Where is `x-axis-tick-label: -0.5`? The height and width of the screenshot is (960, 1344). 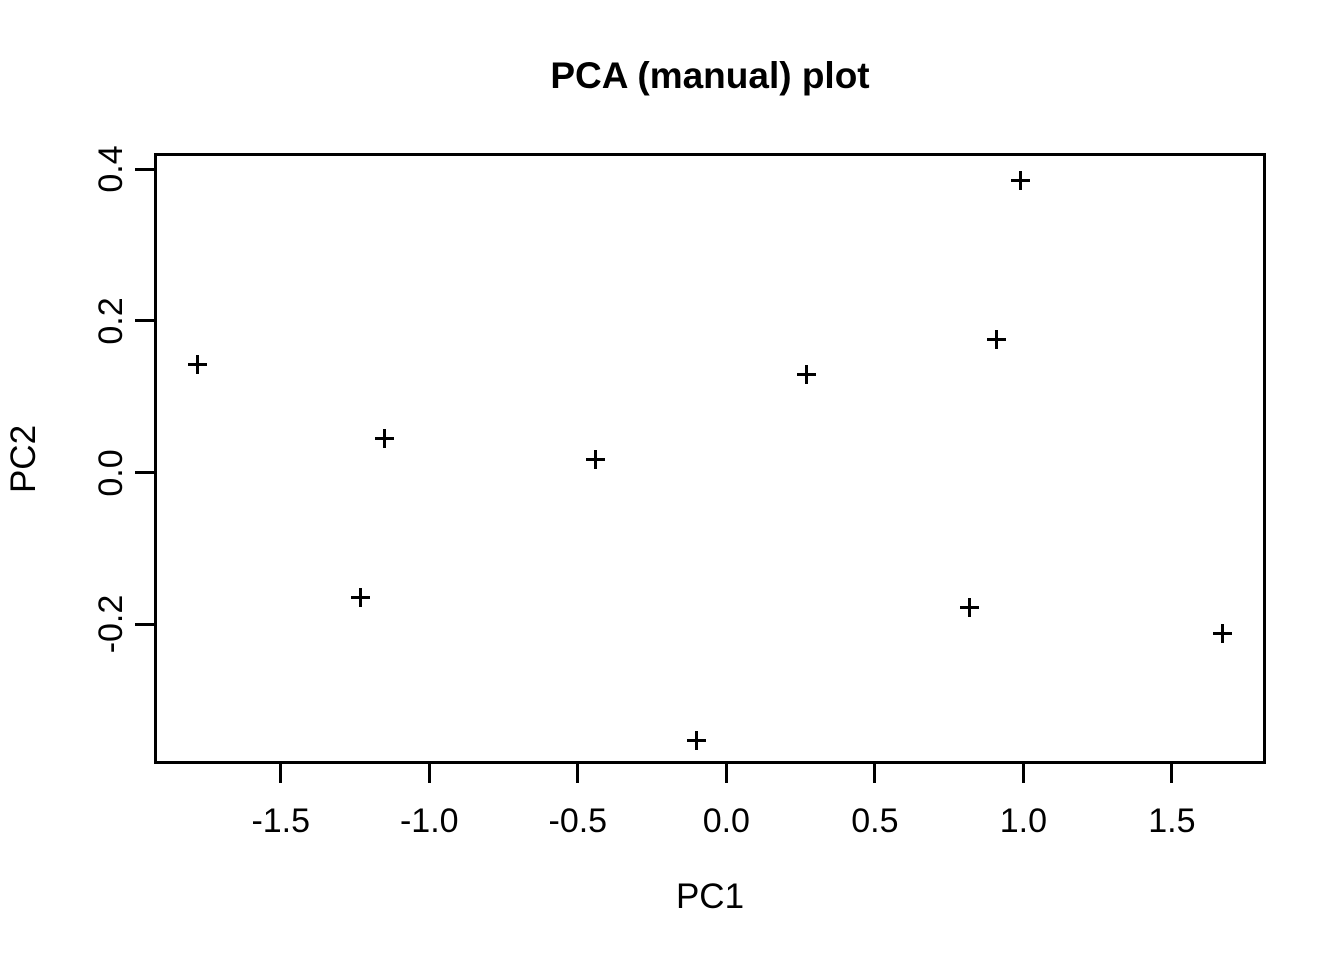
x-axis-tick-label: -0.5 is located at coordinates (578, 821).